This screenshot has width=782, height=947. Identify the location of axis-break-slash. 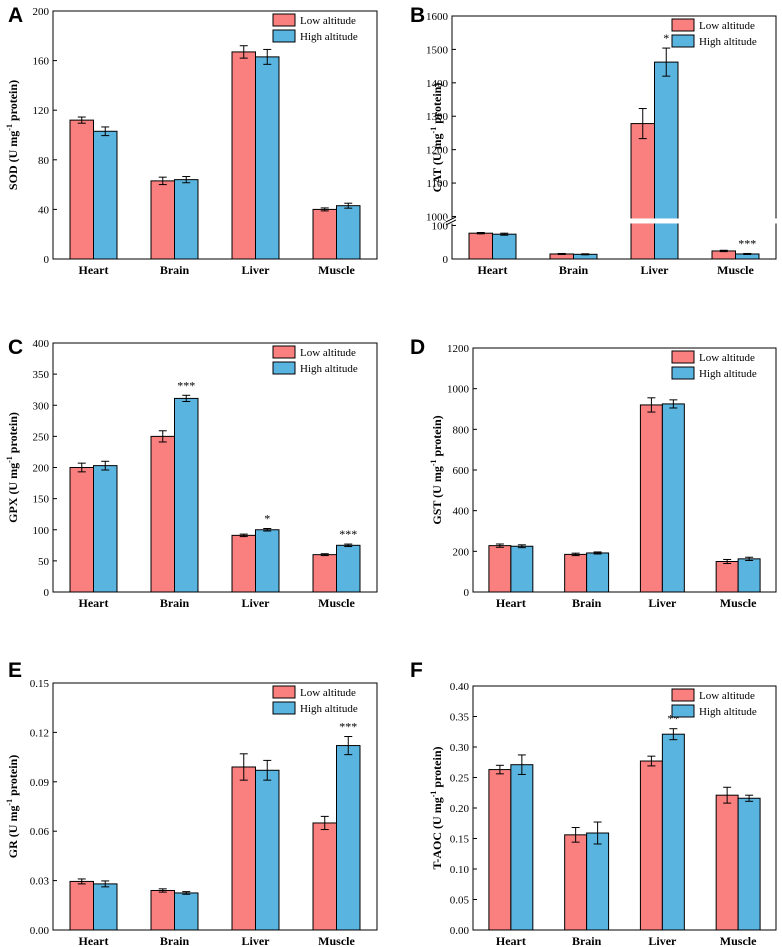
(451, 222).